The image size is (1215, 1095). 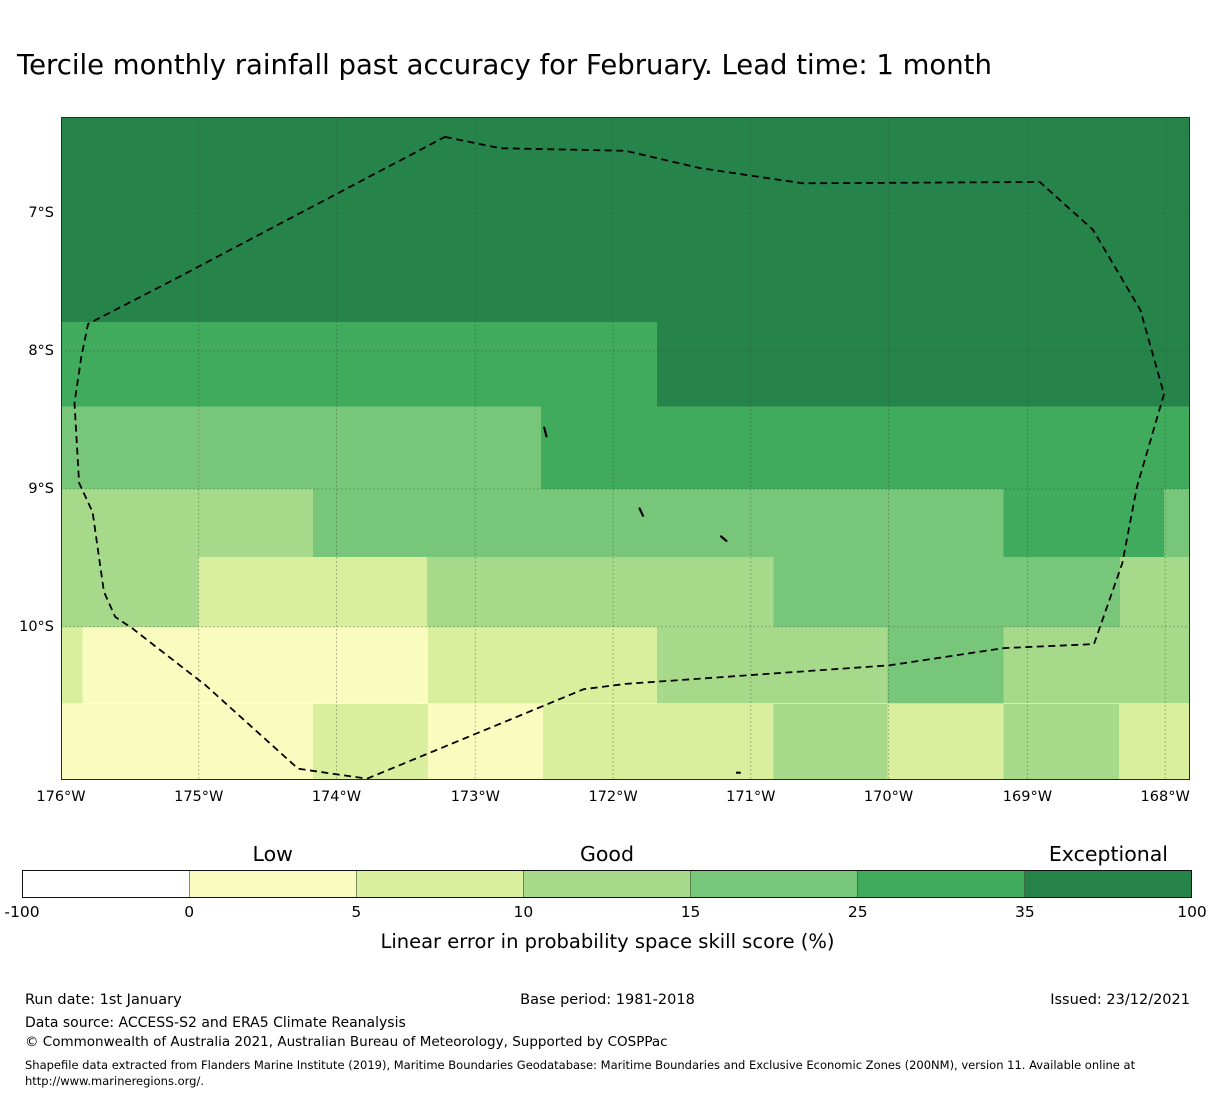 What do you see at coordinates (27, 448) in the screenshot?
I see `y-axis-latitude: 7°S 8°S 9°S 10°S` at bounding box center [27, 448].